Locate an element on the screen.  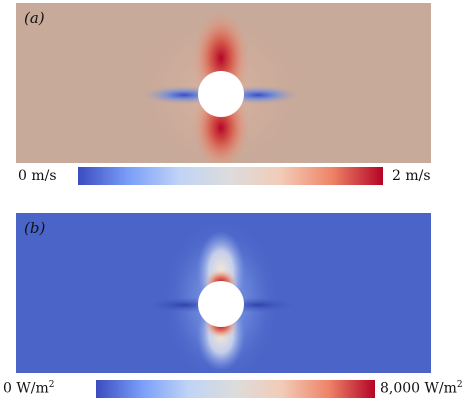
power-density-plot is located at coordinates (221, 294).